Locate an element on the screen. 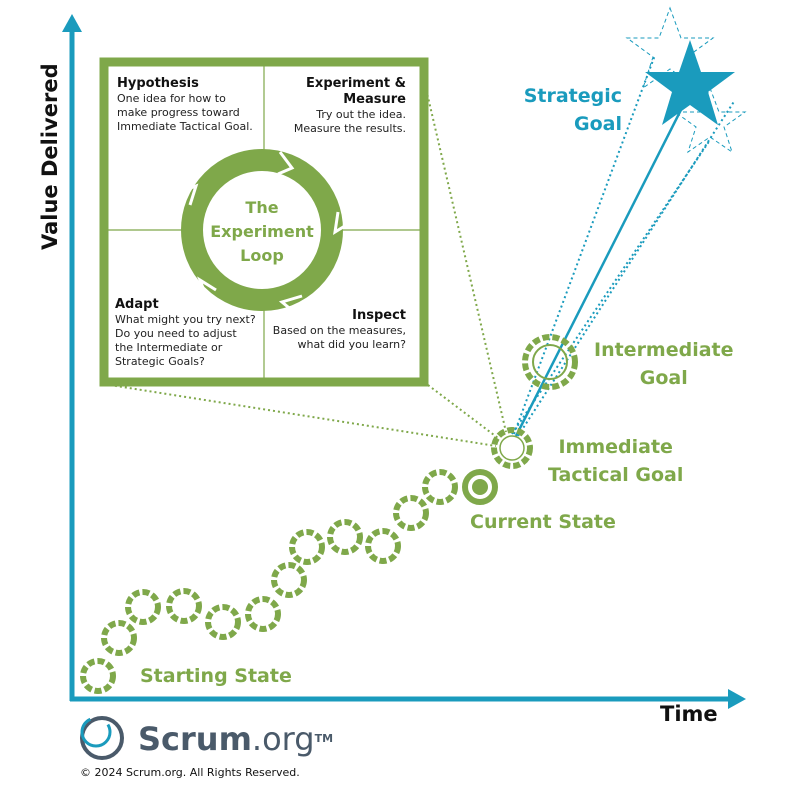 Image resolution: width=800 pixels, height=800 pixels. quadrant-title: Adapt is located at coordinates (137, 304).